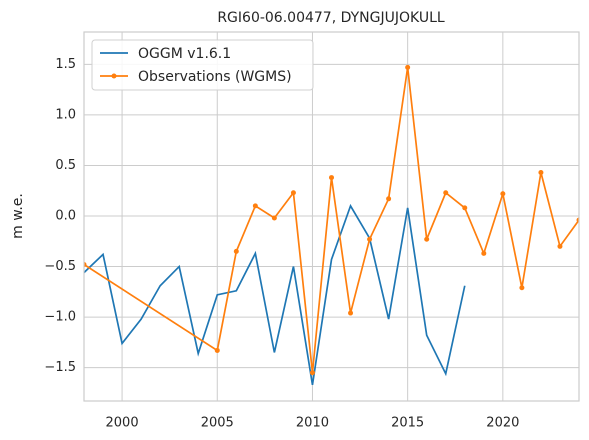 This screenshot has height=440, width=589. Describe the element at coordinates (65, 114) in the screenshot. I see `y-tick-label: 1.0` at that location.